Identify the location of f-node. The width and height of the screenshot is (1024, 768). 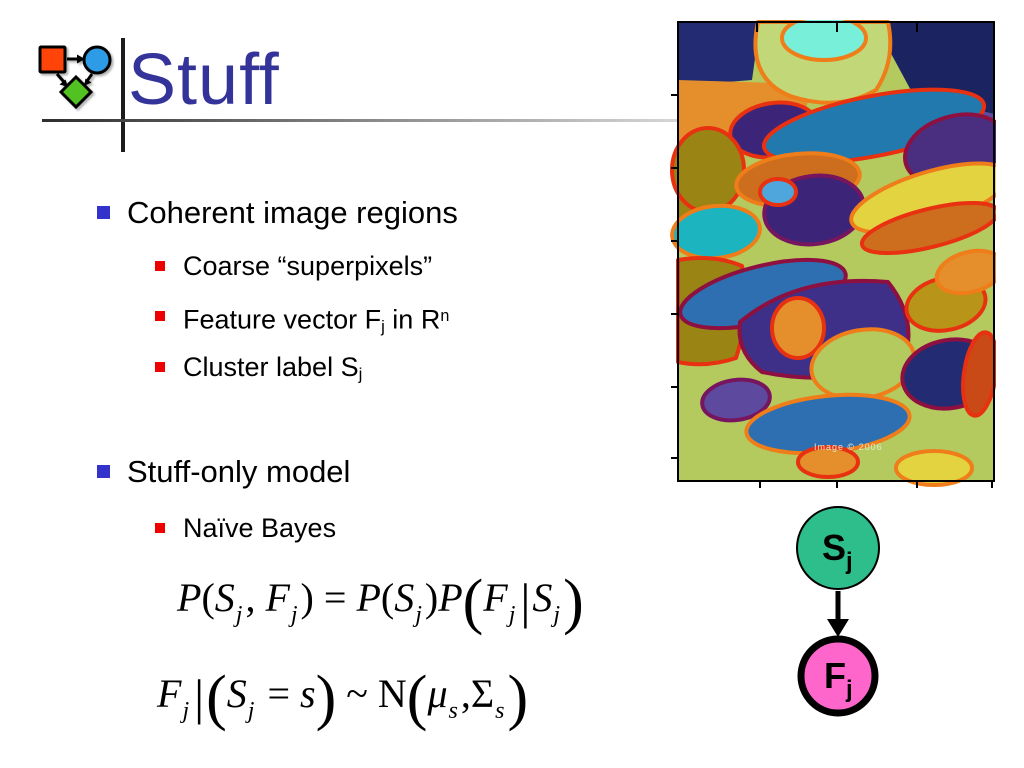
(838, 676).